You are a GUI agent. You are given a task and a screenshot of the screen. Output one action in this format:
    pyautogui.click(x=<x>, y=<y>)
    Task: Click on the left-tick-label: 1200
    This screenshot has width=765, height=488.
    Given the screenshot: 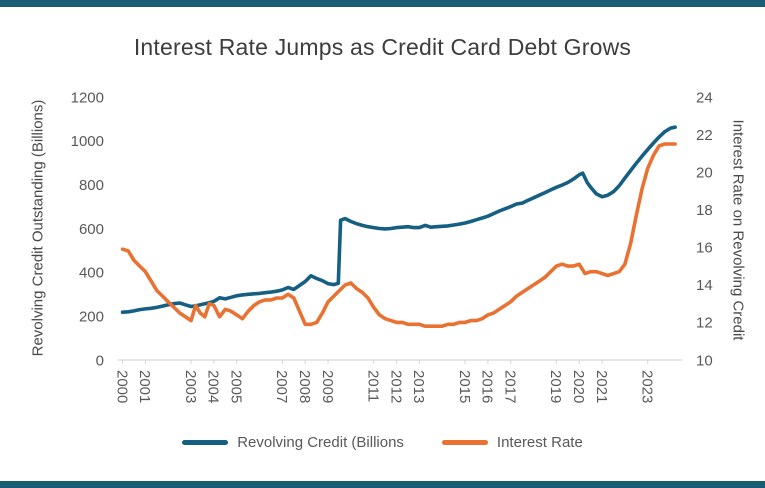 What is the action you would take?
    pyautogui.click(x=87, y=97)
    